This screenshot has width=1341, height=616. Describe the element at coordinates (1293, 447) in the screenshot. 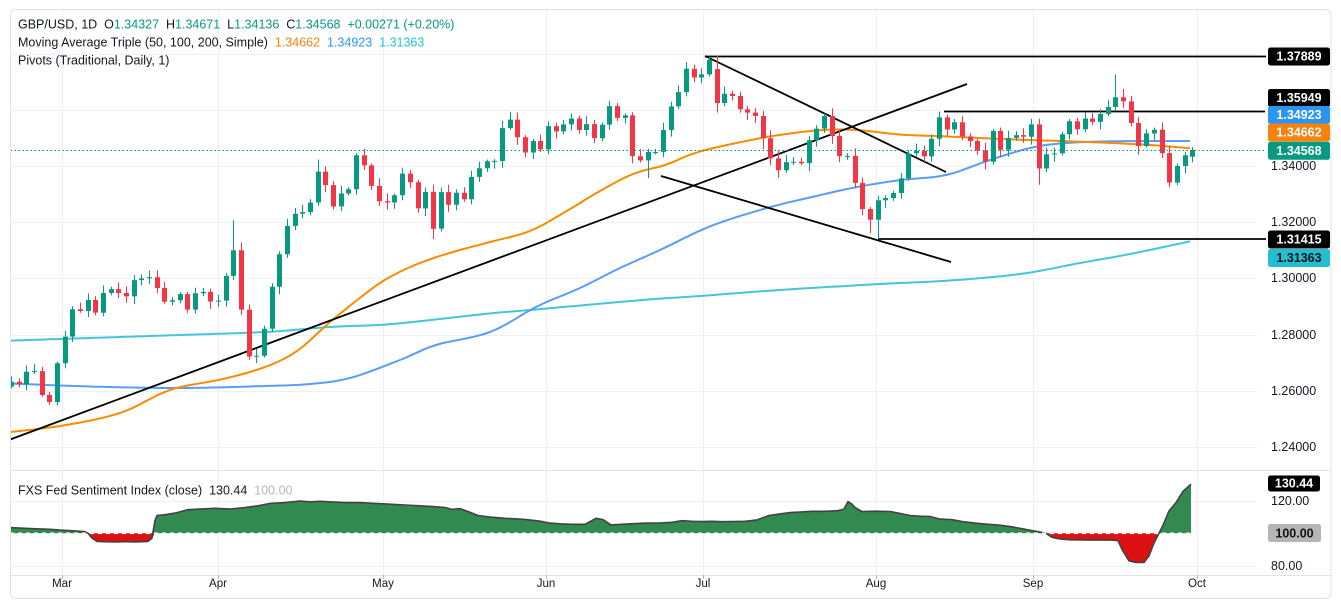

I see `svg-text: 1.24000` at that location.